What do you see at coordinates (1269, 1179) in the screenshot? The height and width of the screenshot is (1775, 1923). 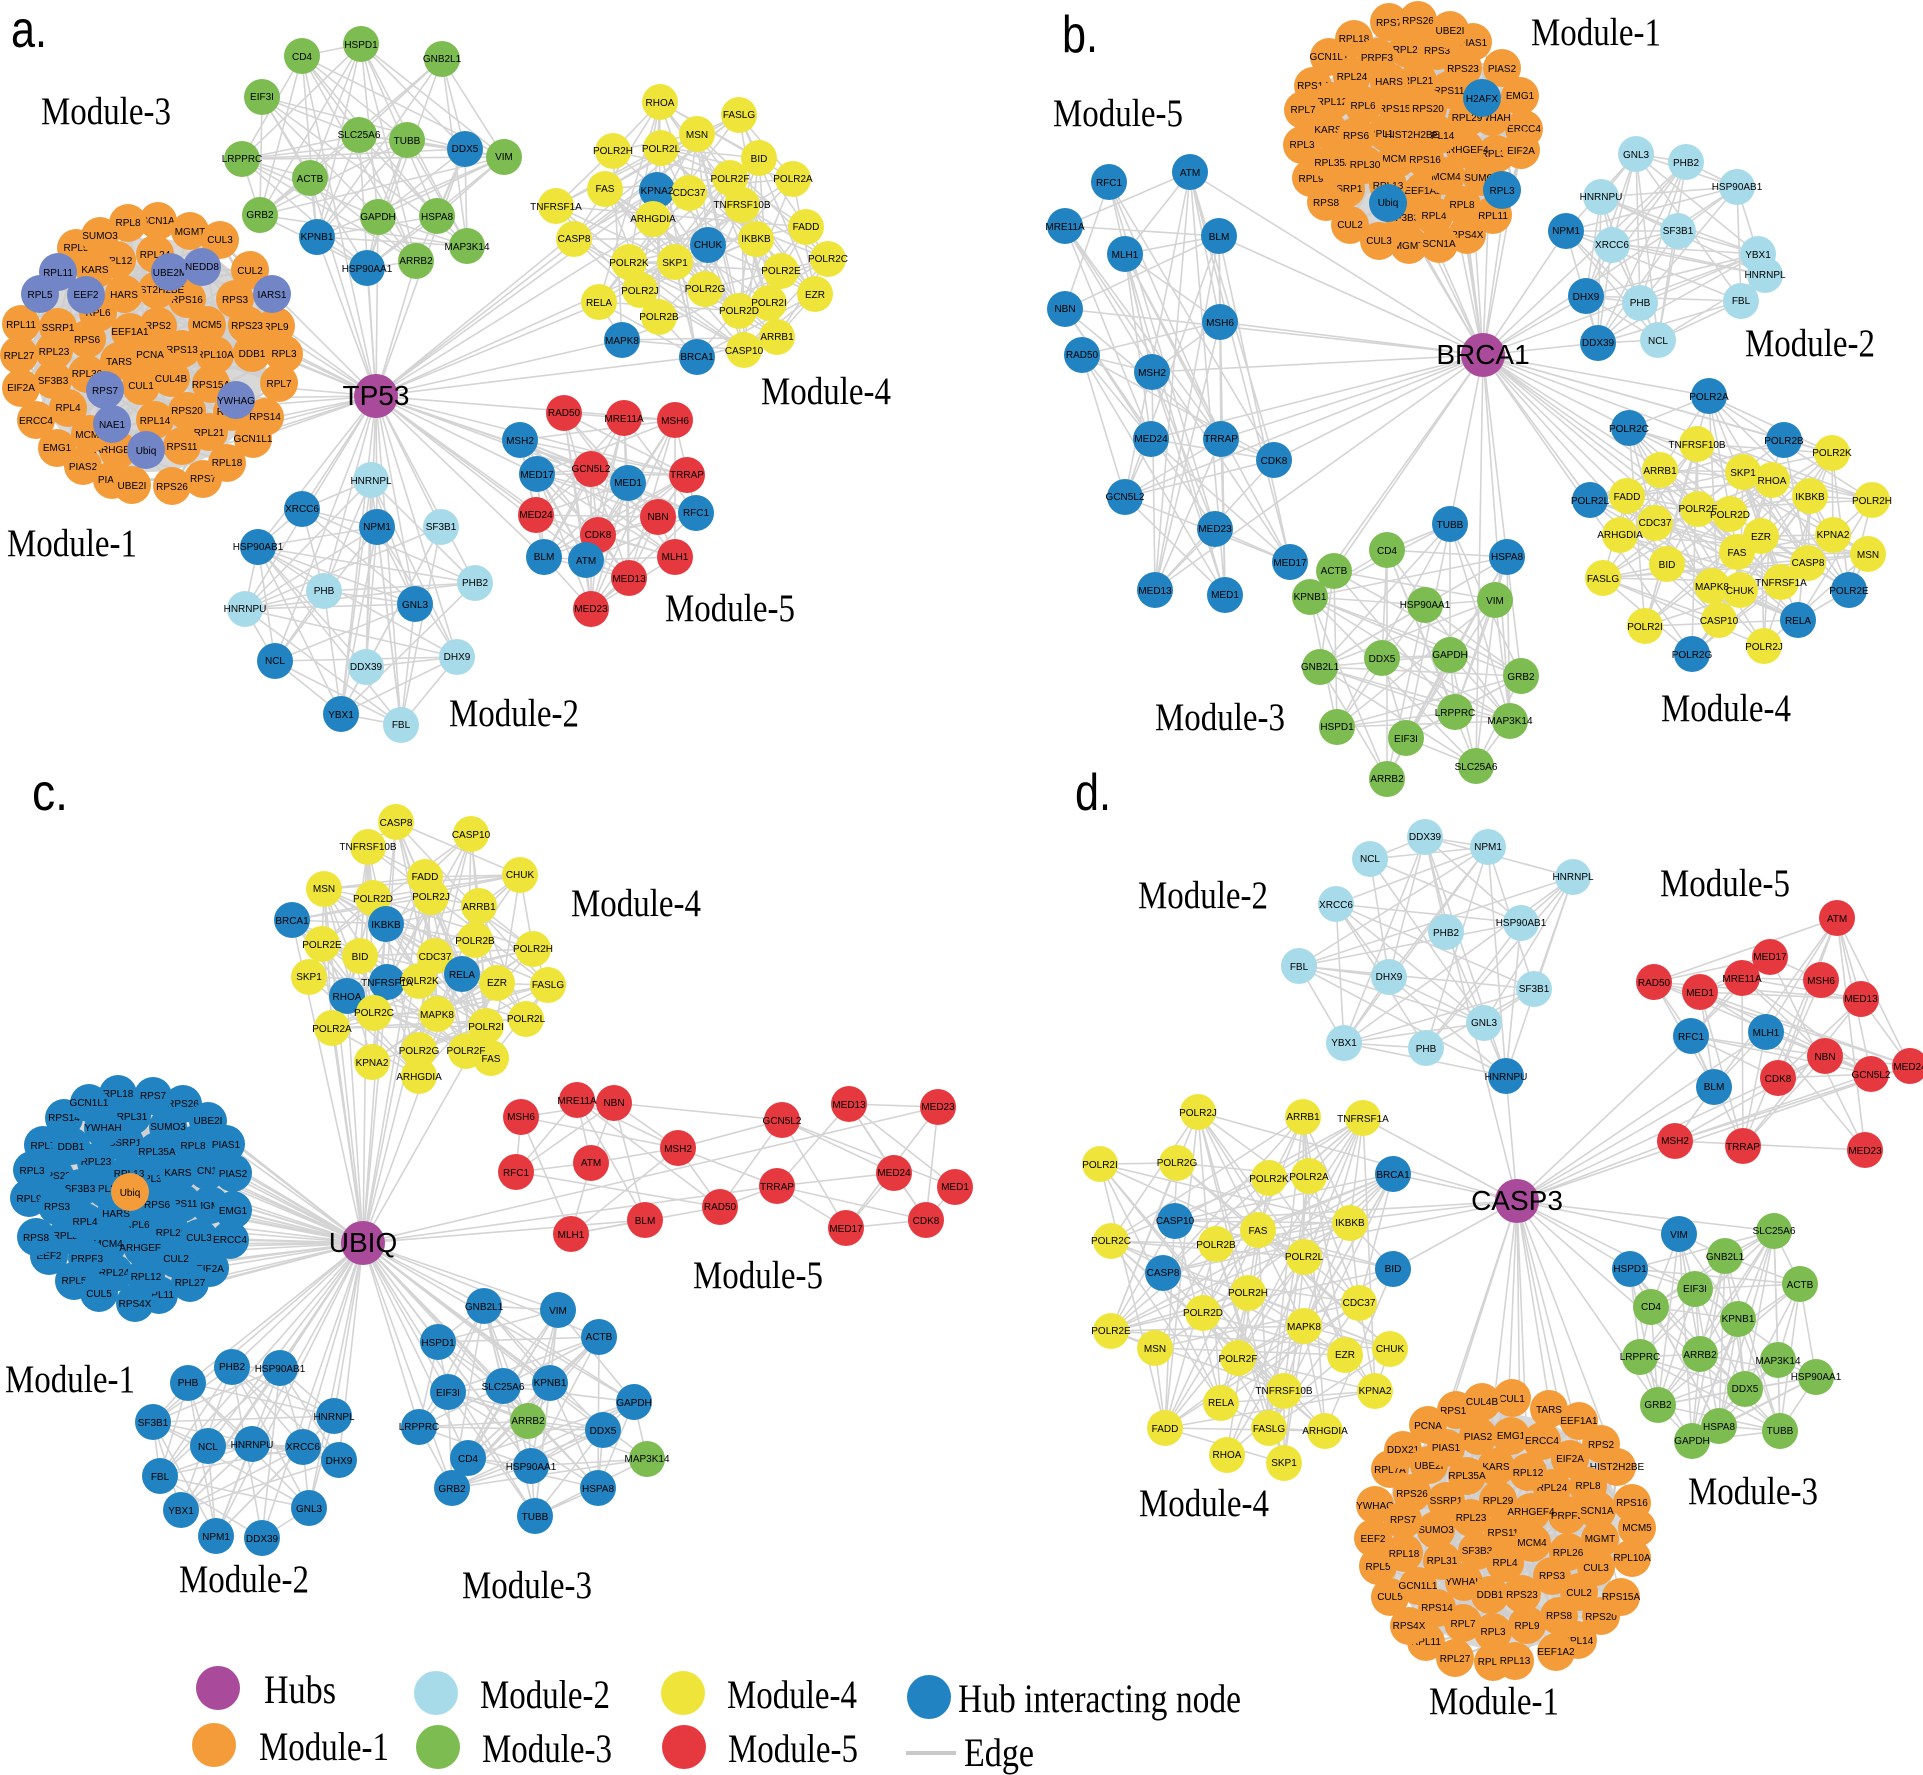 I see `svg-text: POLR2K` at bounding box center [1269, 1179].